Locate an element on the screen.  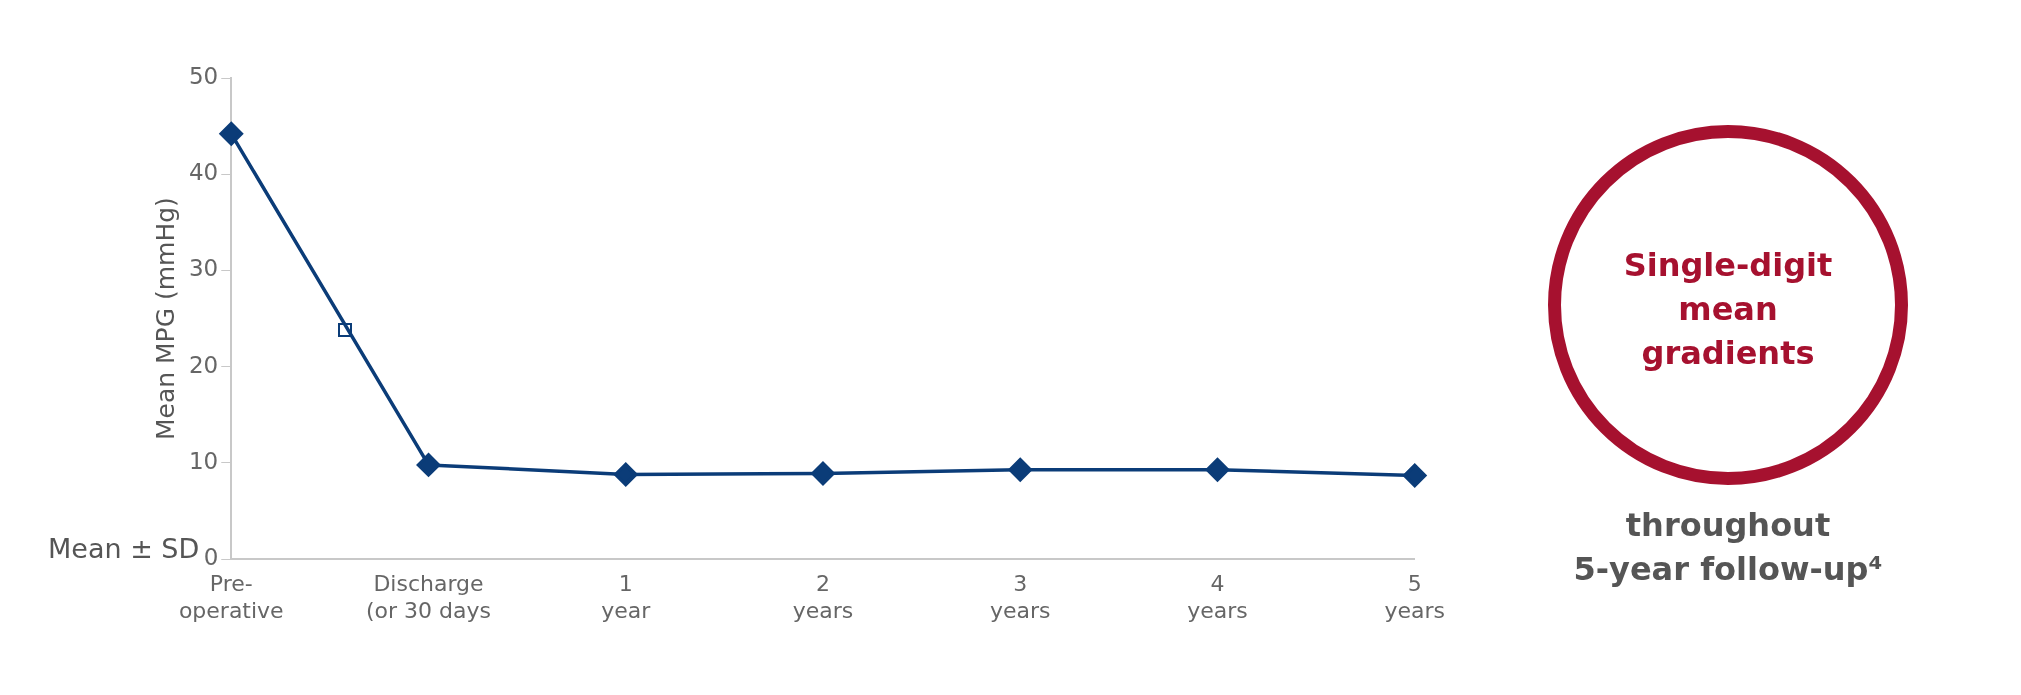
text: throughout 5-year follow-up⁴ is located at coordinates (1728, 547).